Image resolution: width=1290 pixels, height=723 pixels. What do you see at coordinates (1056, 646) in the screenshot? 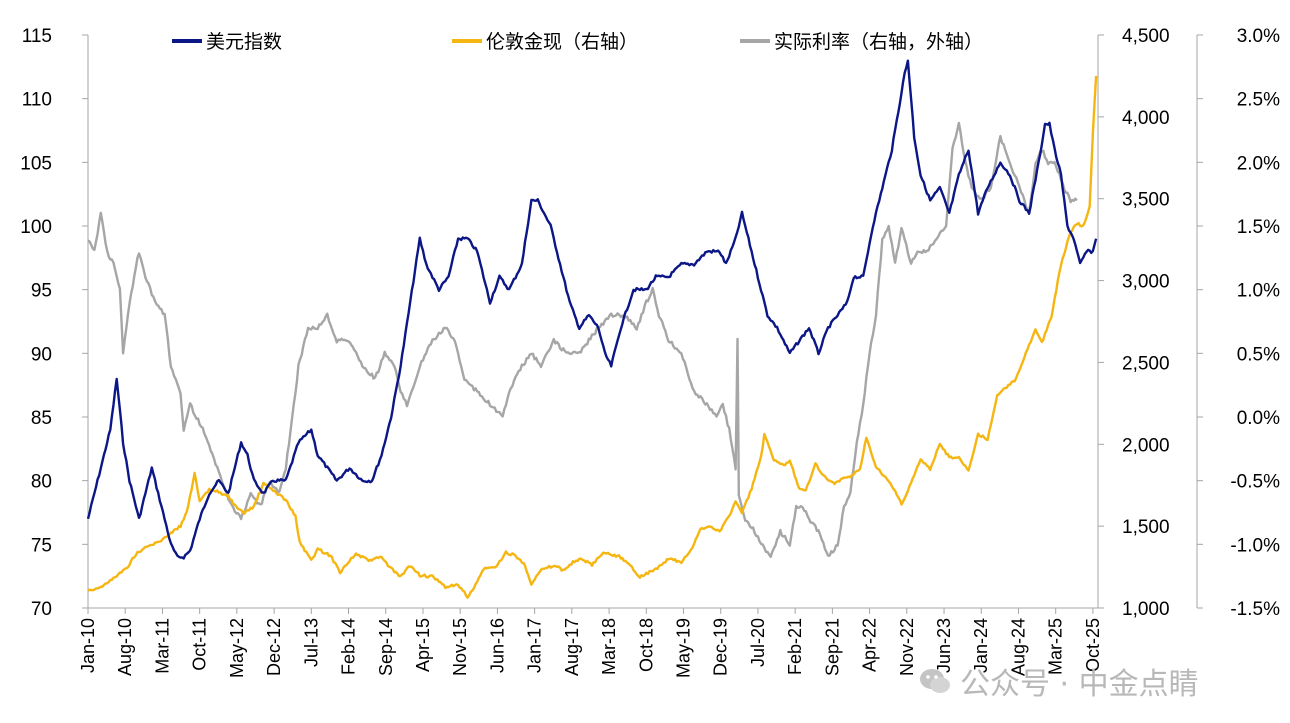
I see `x-axis-tick-label: Mar-25` at bounding box center [1056, 646].